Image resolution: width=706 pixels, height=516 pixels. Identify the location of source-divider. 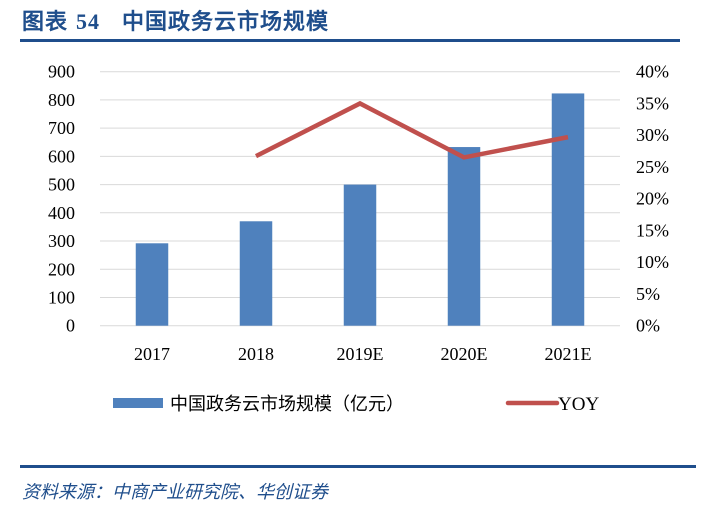
(358, 466).